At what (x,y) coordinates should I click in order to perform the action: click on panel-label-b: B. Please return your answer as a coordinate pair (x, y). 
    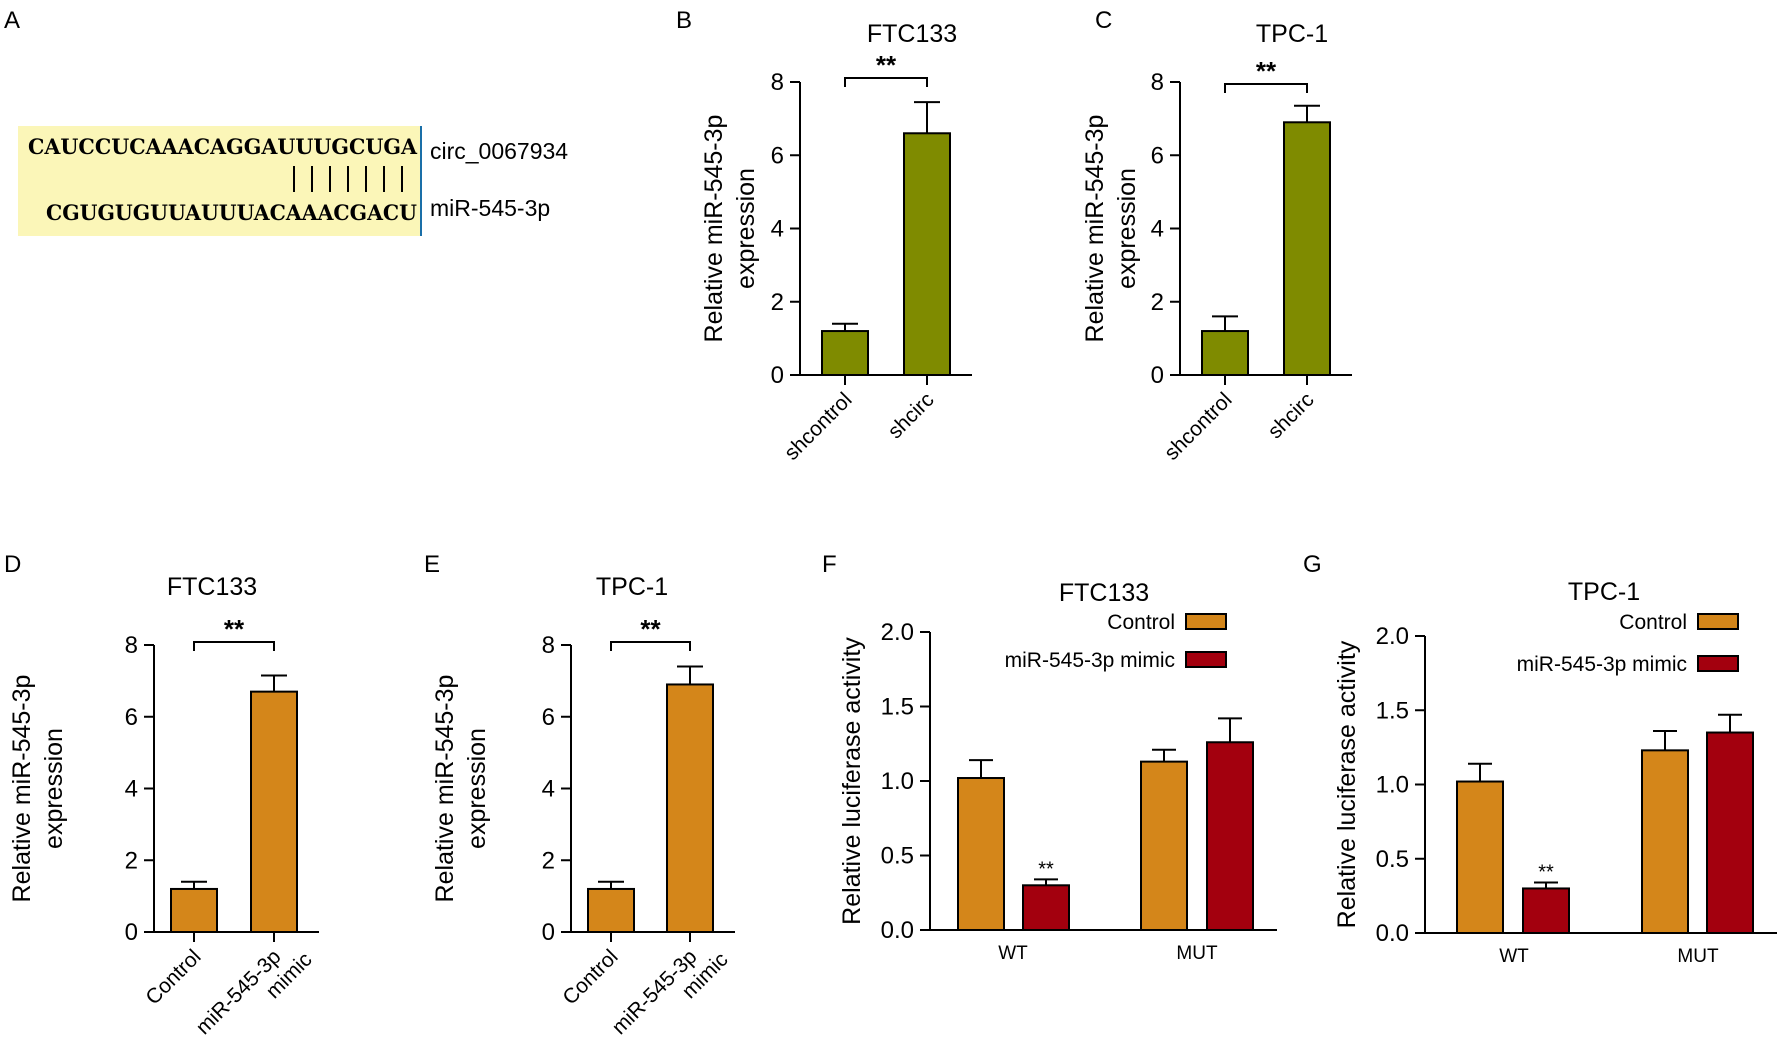
    Looking at the image, I should click on (684, 20).